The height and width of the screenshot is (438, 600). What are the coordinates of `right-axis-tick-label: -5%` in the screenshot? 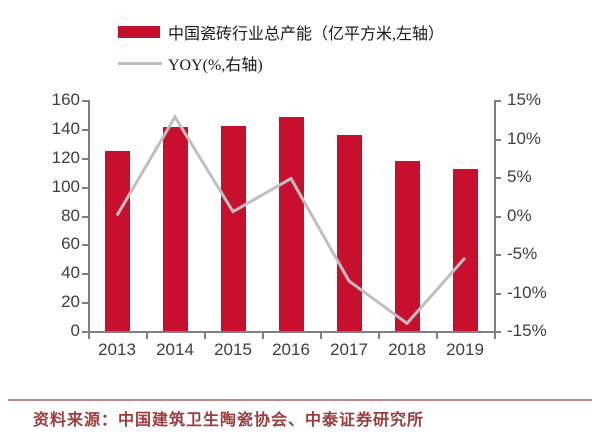 It's located at (522, 253).